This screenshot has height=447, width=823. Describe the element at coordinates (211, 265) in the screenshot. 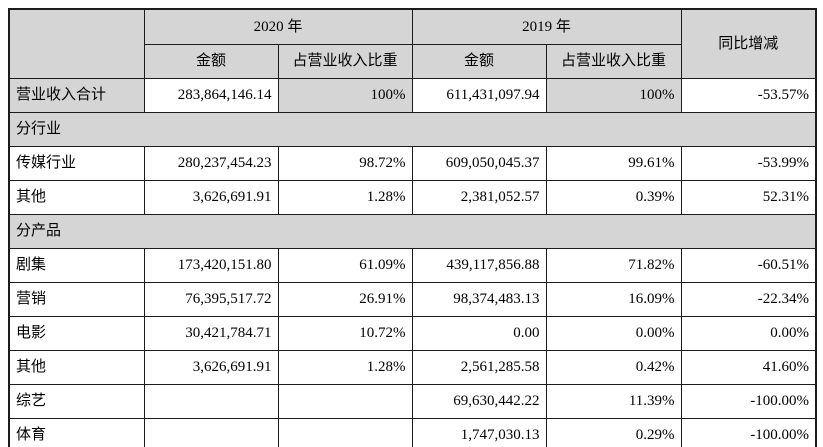

I see `amount-2020-cell: 173,420,151.80` at that location.